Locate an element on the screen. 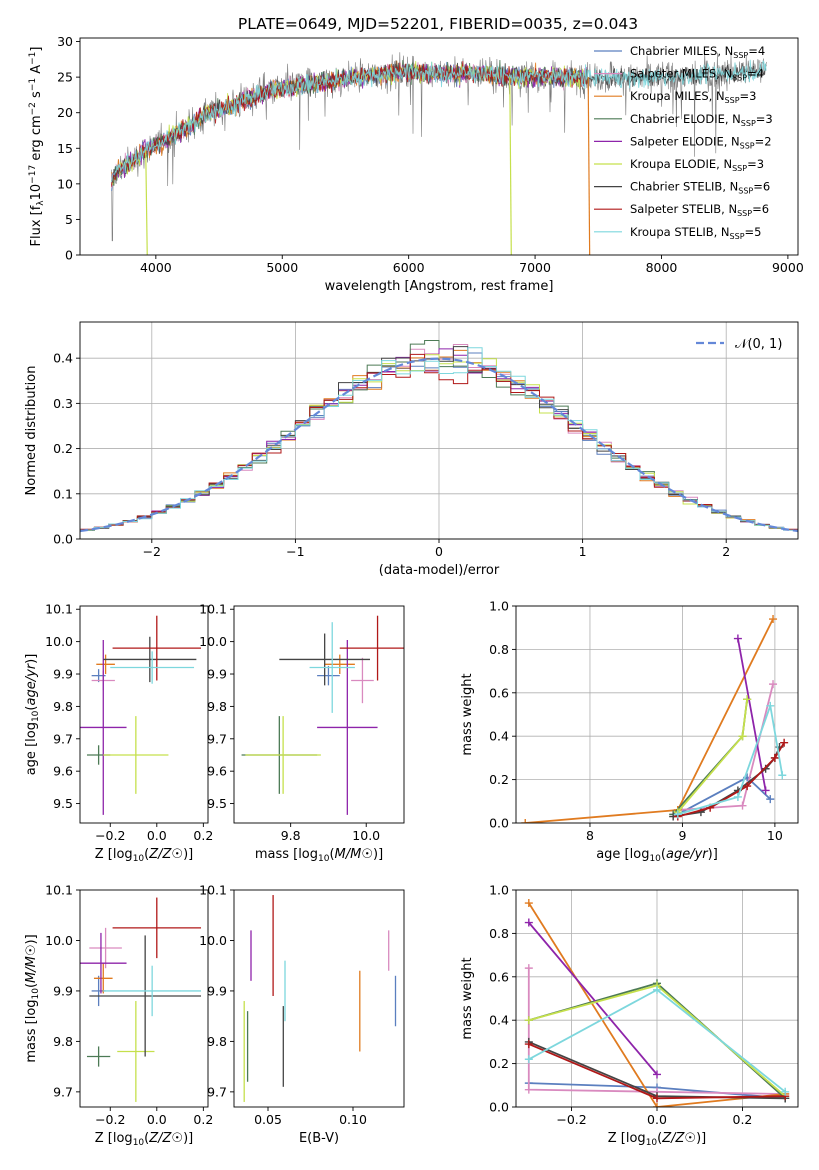  age_vs_Z-y-tick-label: 9.8 is located at coordinates (63, 706).